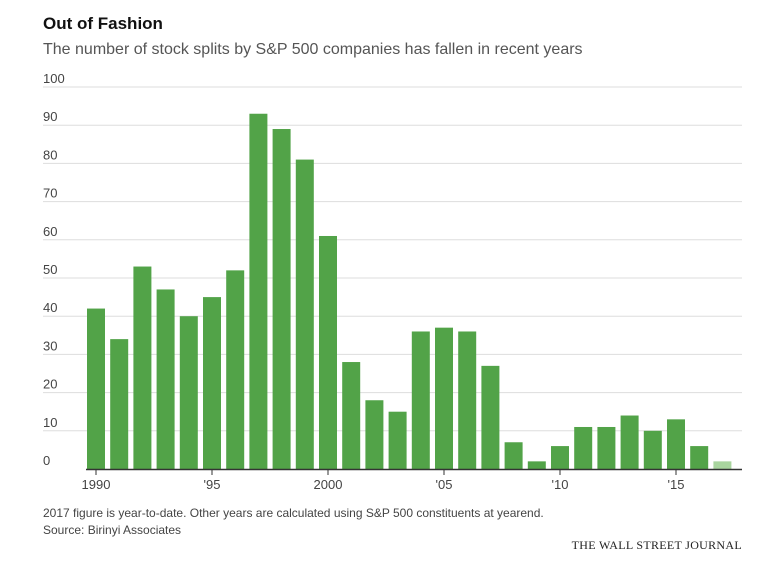 The width and height of the screenshot is (784, 565). I want to click on y-tick-label: 100, so click(54, 78).